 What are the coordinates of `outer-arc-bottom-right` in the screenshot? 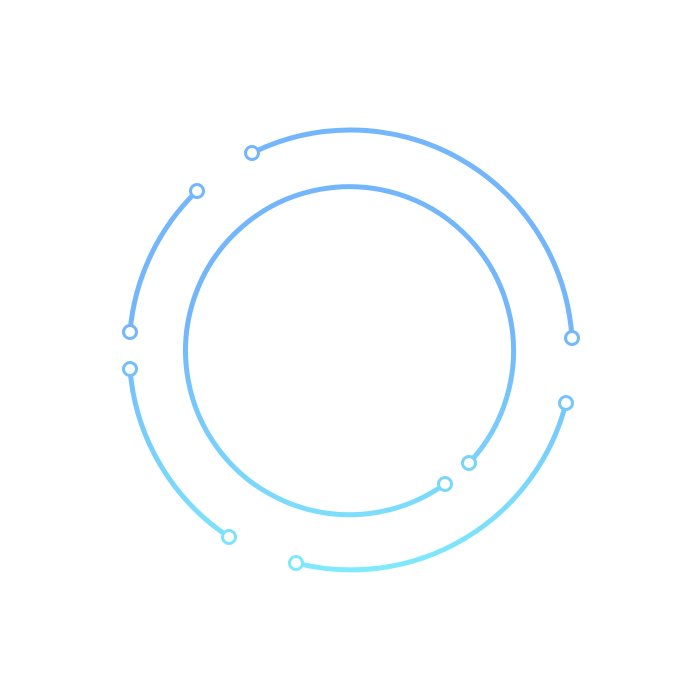 It's located at (431, 486).